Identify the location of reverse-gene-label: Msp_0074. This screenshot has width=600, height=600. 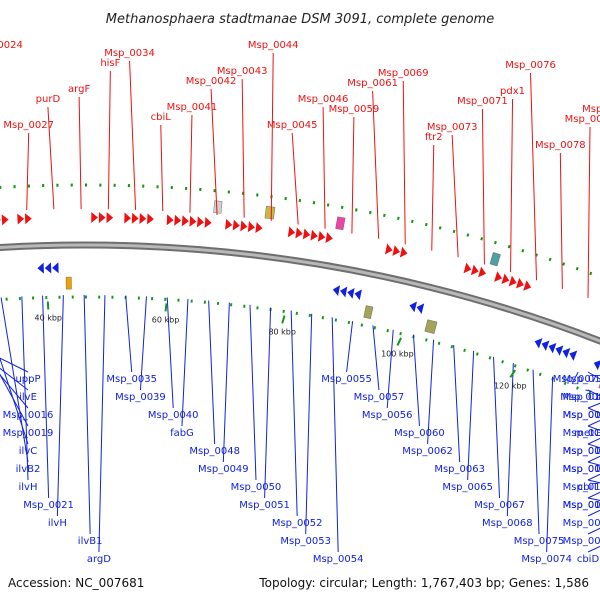
(546, 559).